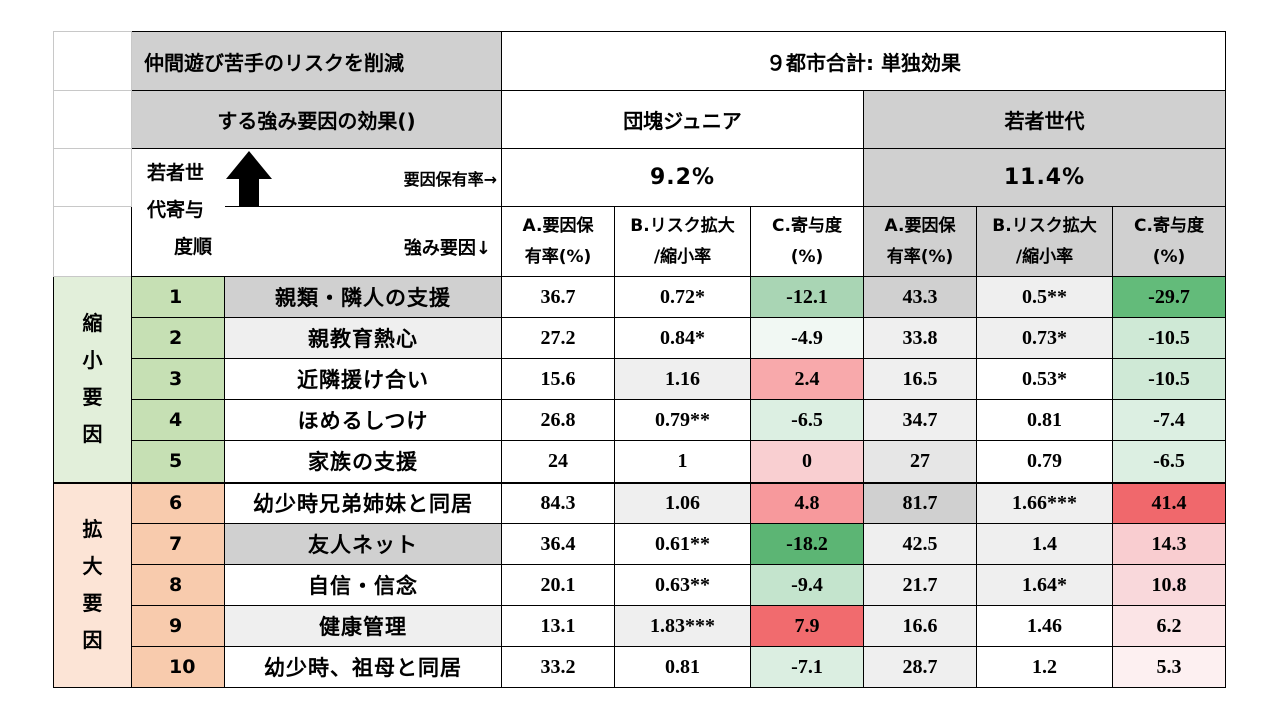  Describe the element at coordinates (1169, 626) in the screenshot. I see `value-c-youth: 6.2` at that location.